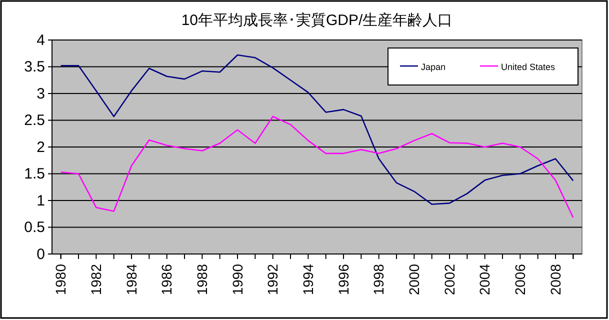 Image resolution: width=609 pixels, height=320 pixels. Describe the element at coordinates (433, 67) in the screenshot. I see `legend-label: Japan` at that location.